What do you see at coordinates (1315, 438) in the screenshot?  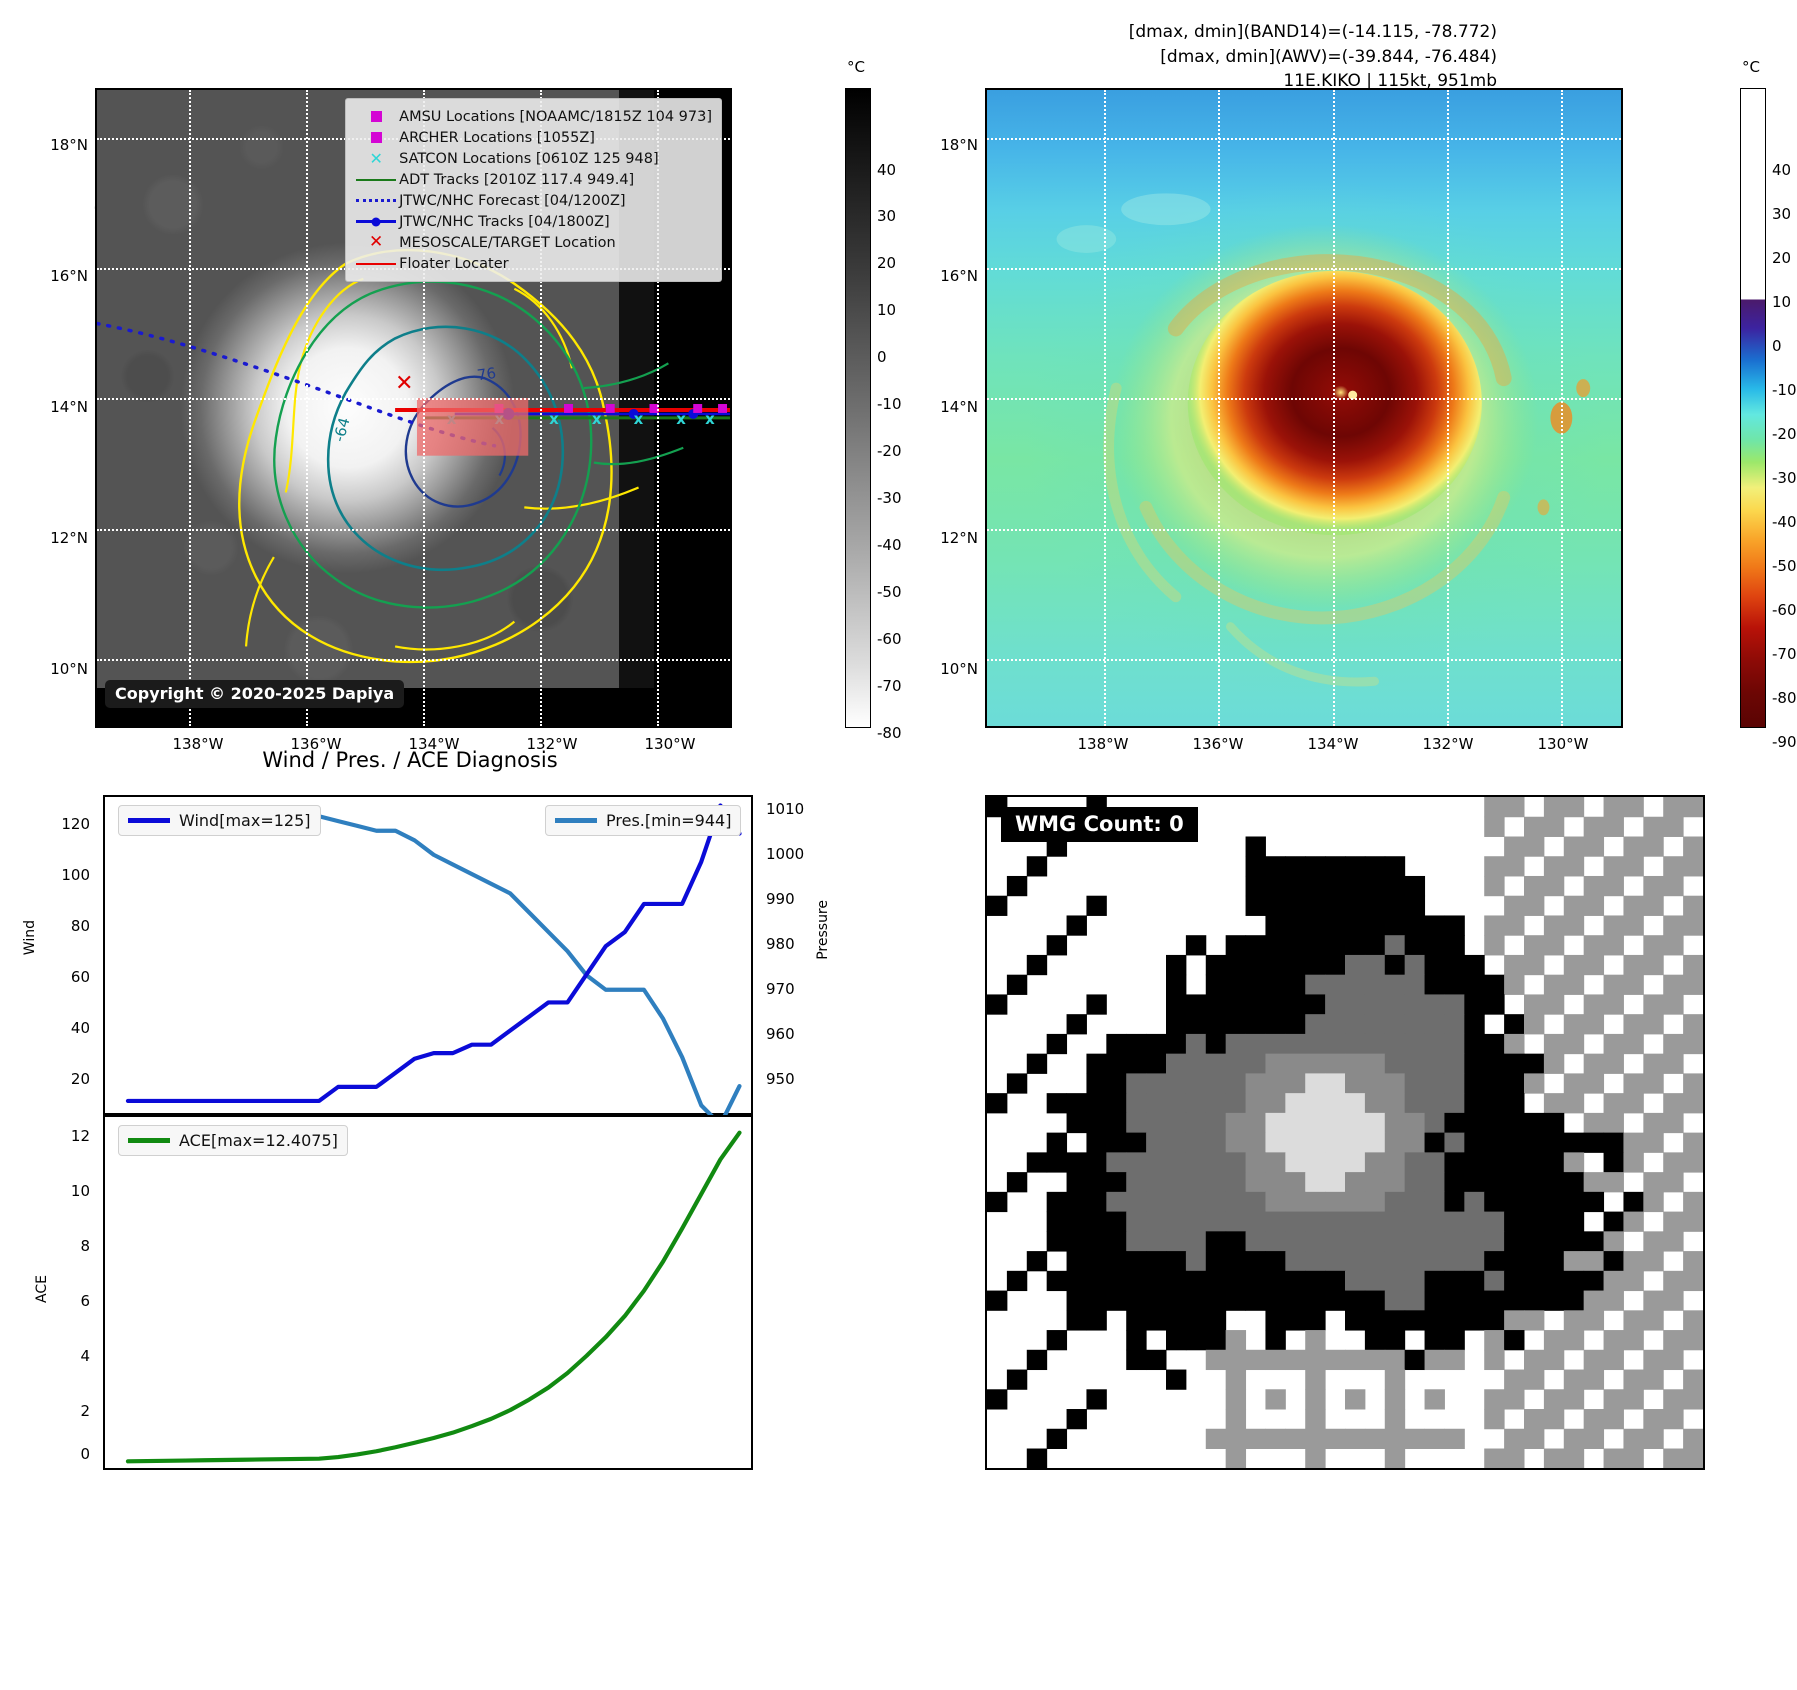 I see `awv-storm-structure` at bounding box center [1315, 438].